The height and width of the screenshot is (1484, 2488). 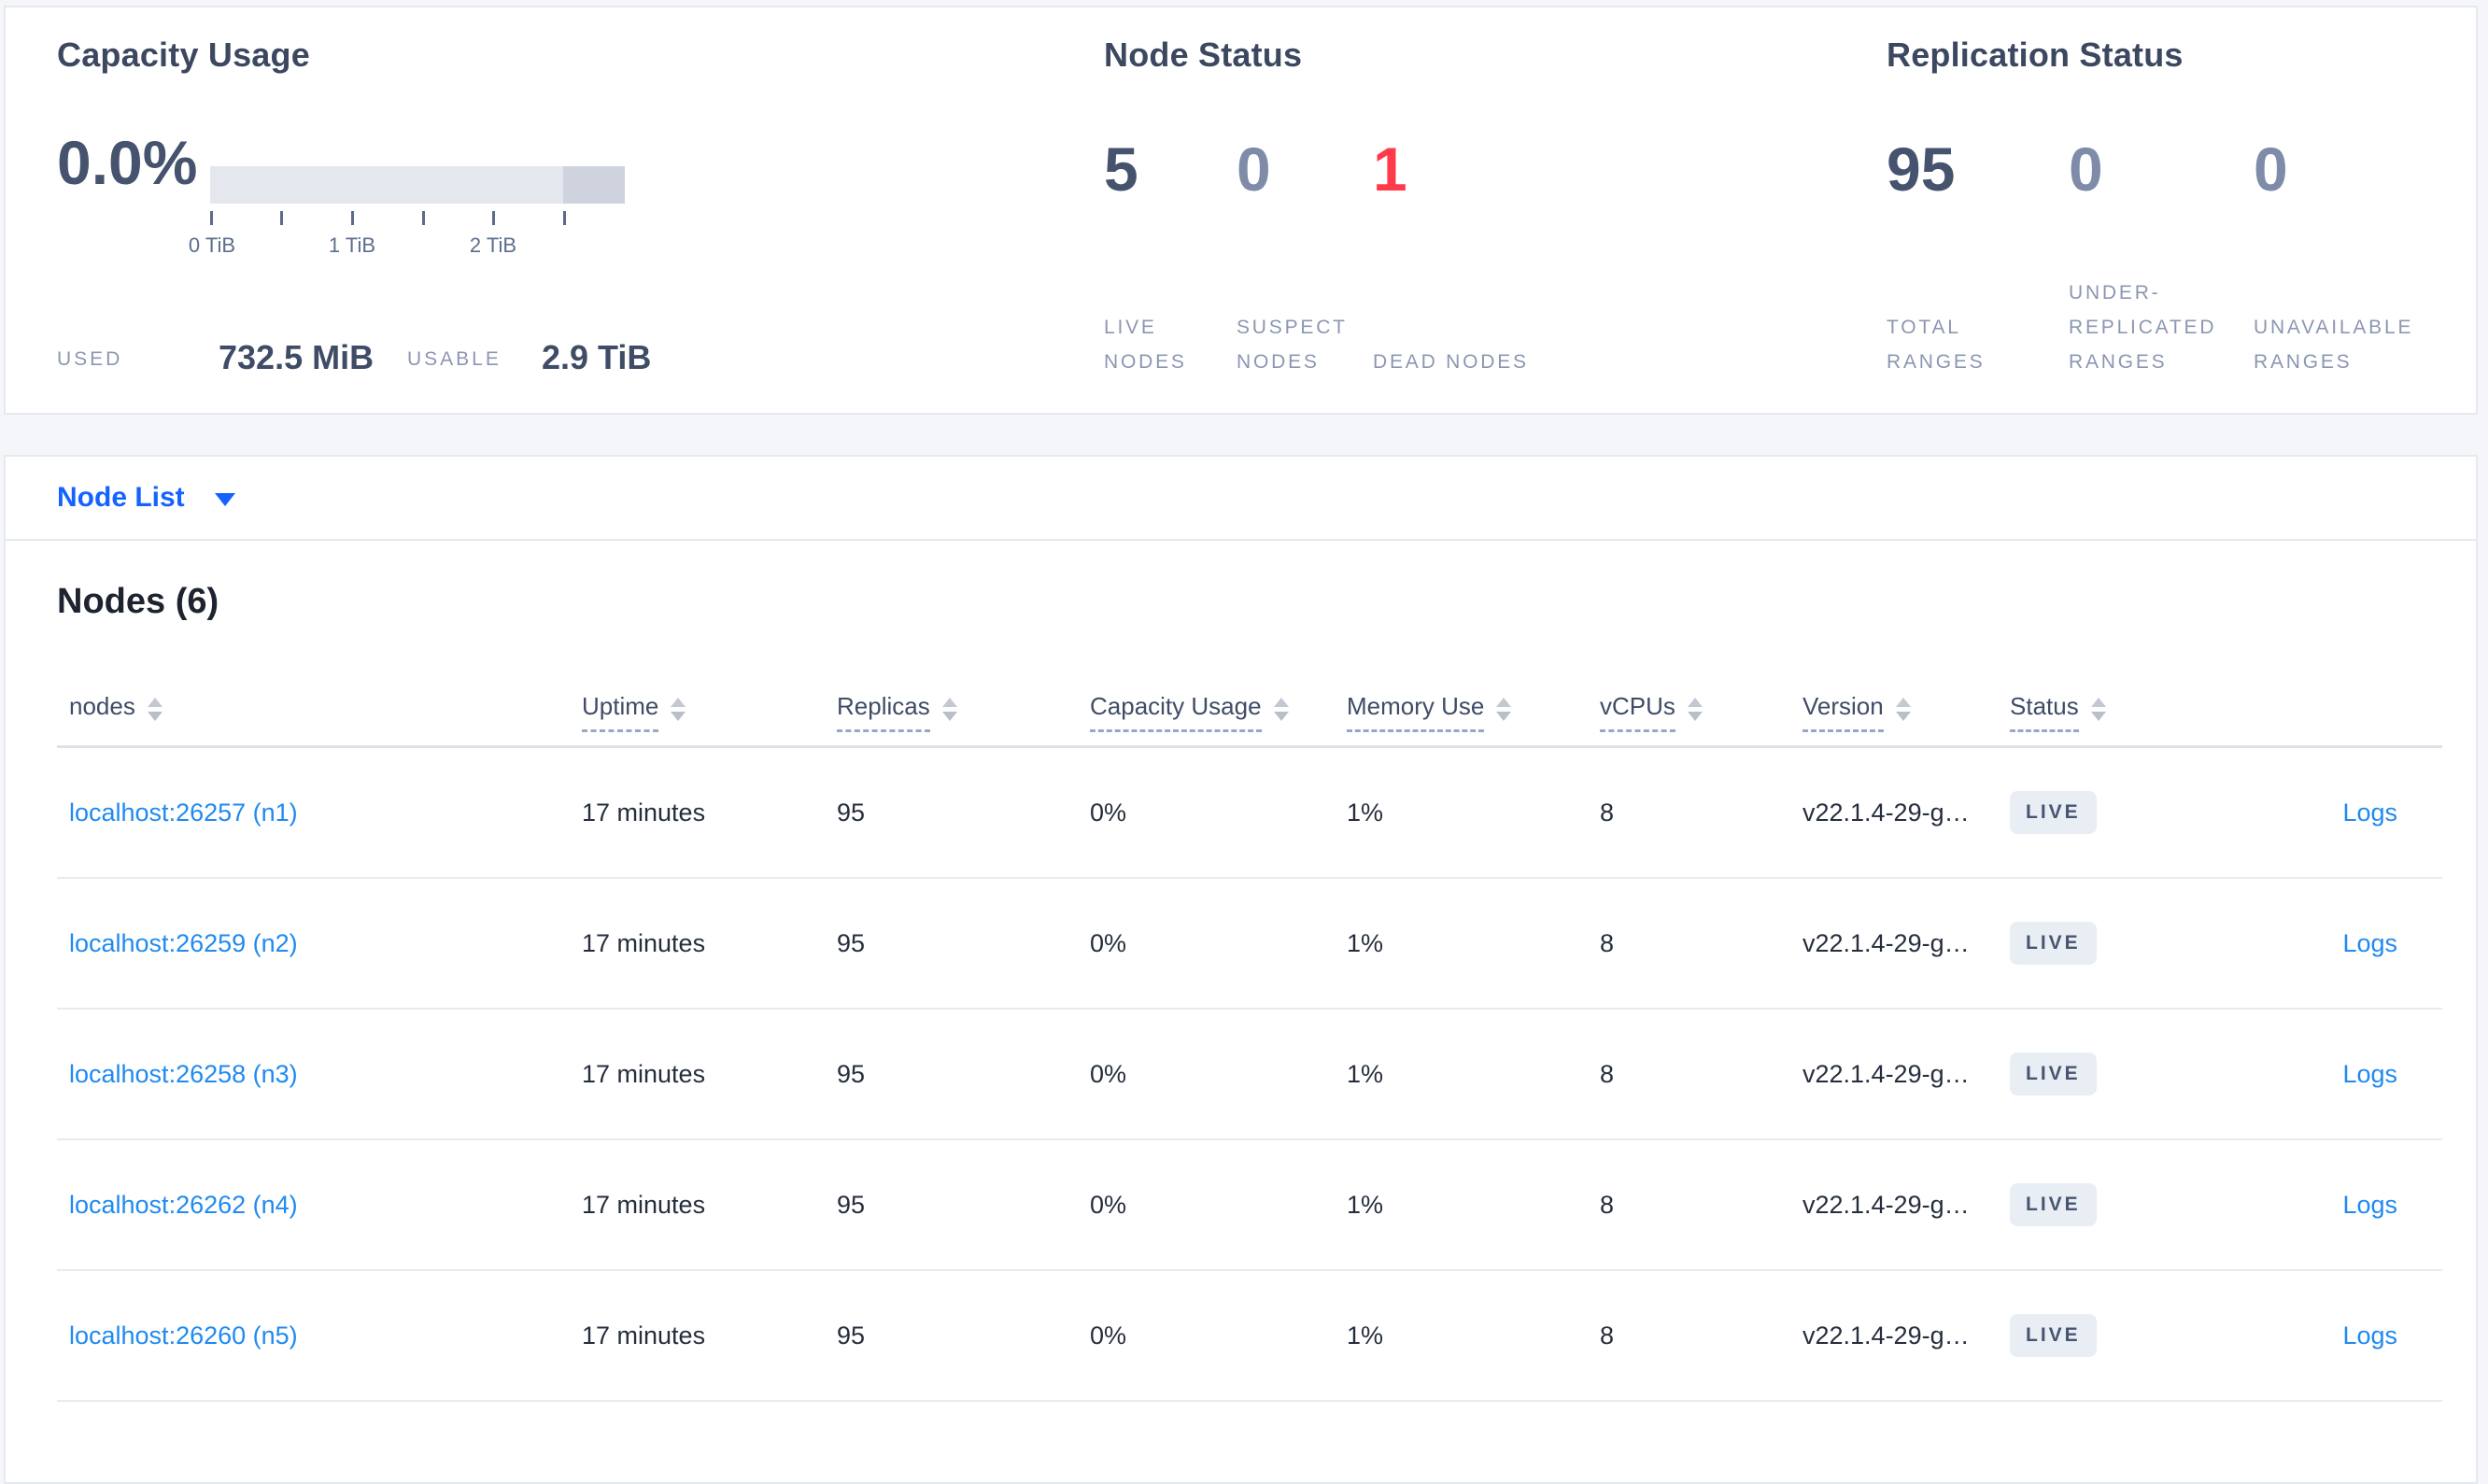 I want to click on capacity-axis-labels: 0 TiB 1 TiB 2 TiB, so click(x=407, y=247).